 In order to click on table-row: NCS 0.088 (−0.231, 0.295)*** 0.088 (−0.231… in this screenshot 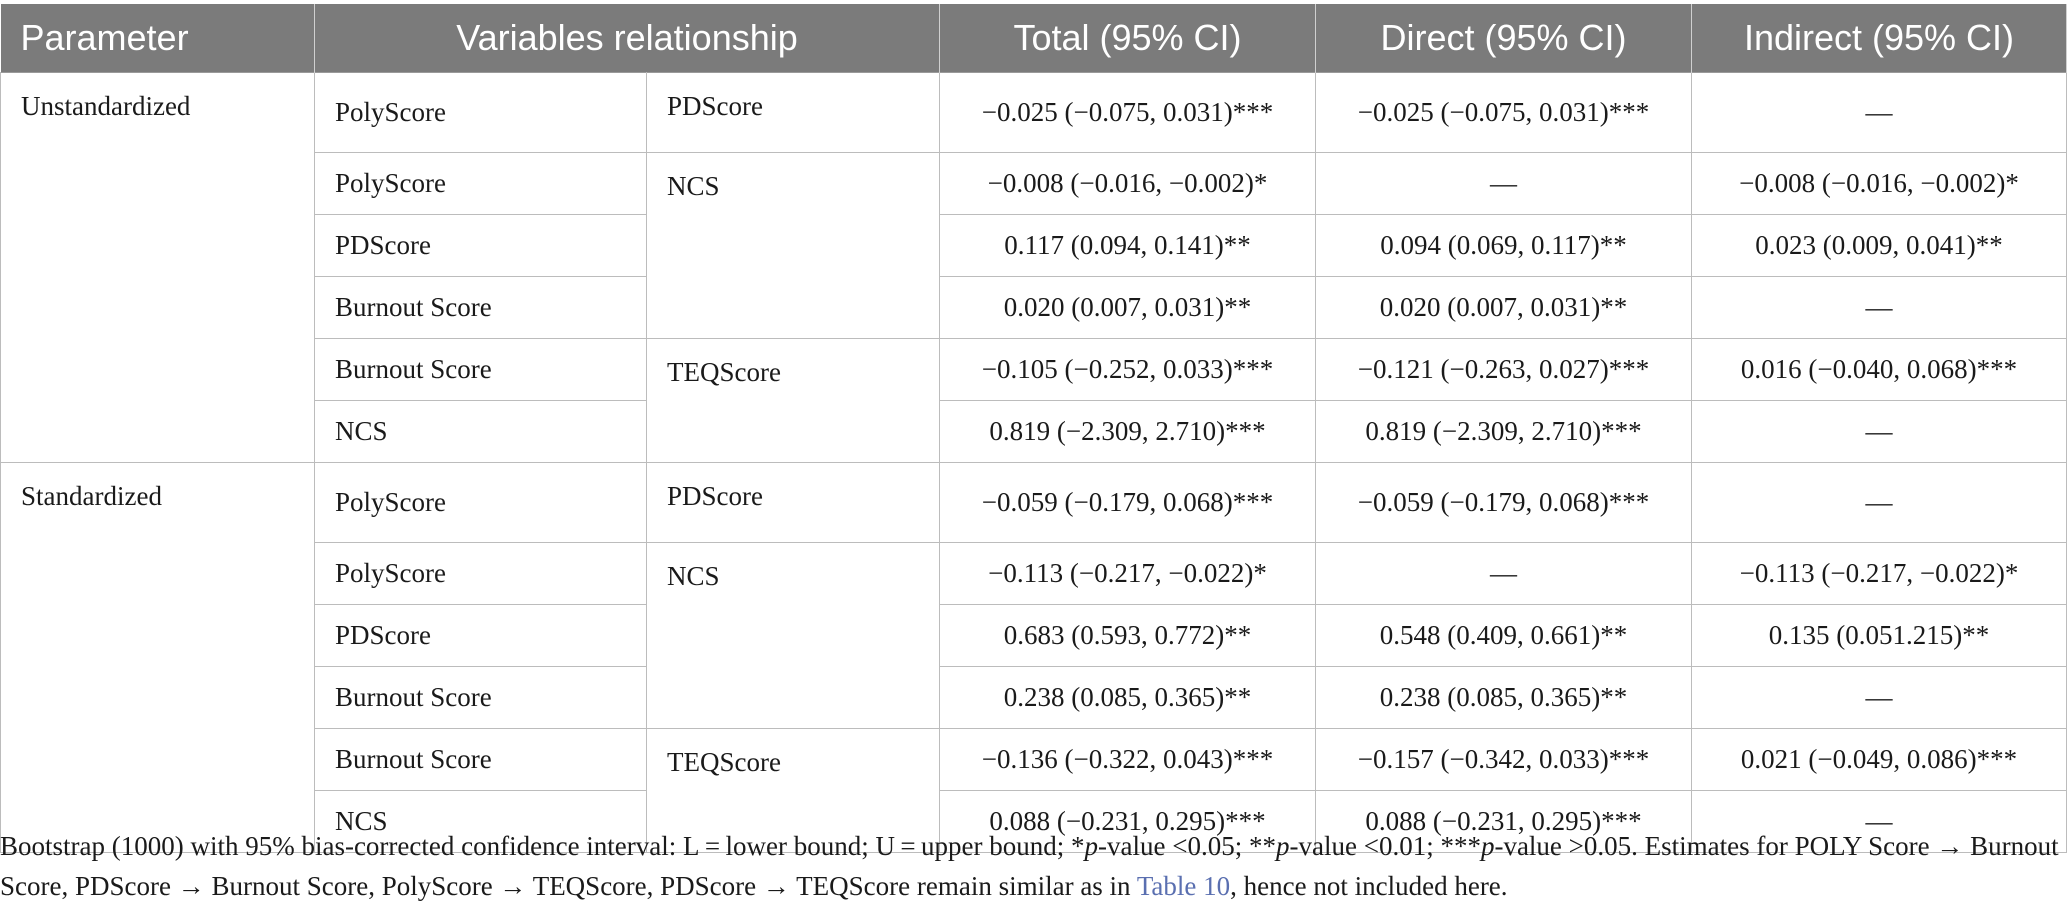, I will do `click(1034, 821)`.